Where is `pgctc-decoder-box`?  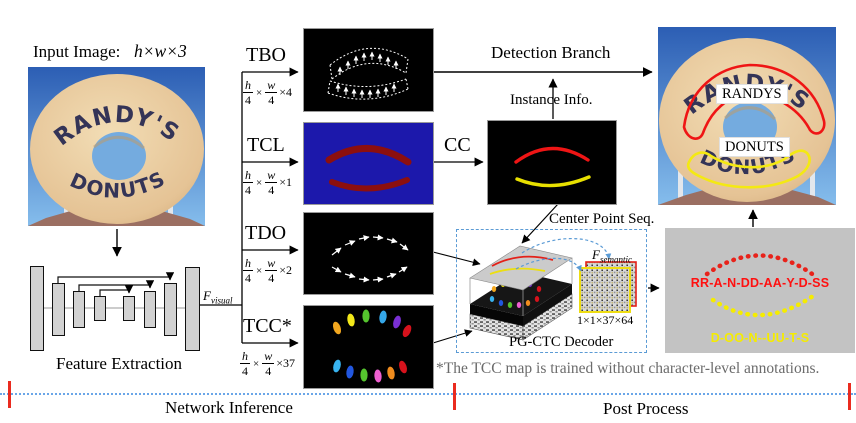
pgctc-decoder-box is located at coordinates (551, 291).